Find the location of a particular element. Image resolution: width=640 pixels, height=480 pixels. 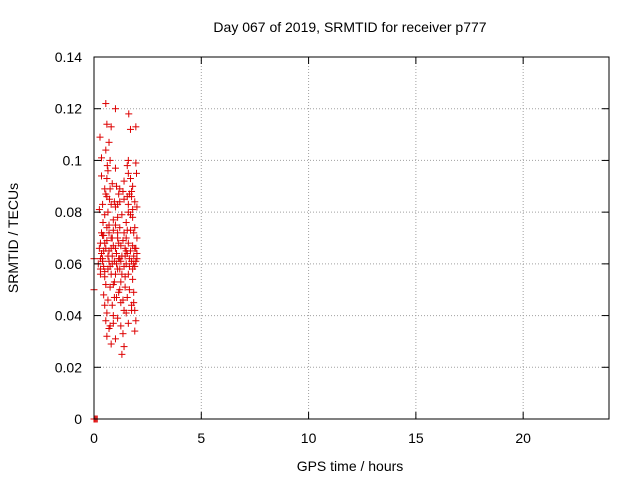

x-tick-label: 20 is located at coordinates (523, 438).